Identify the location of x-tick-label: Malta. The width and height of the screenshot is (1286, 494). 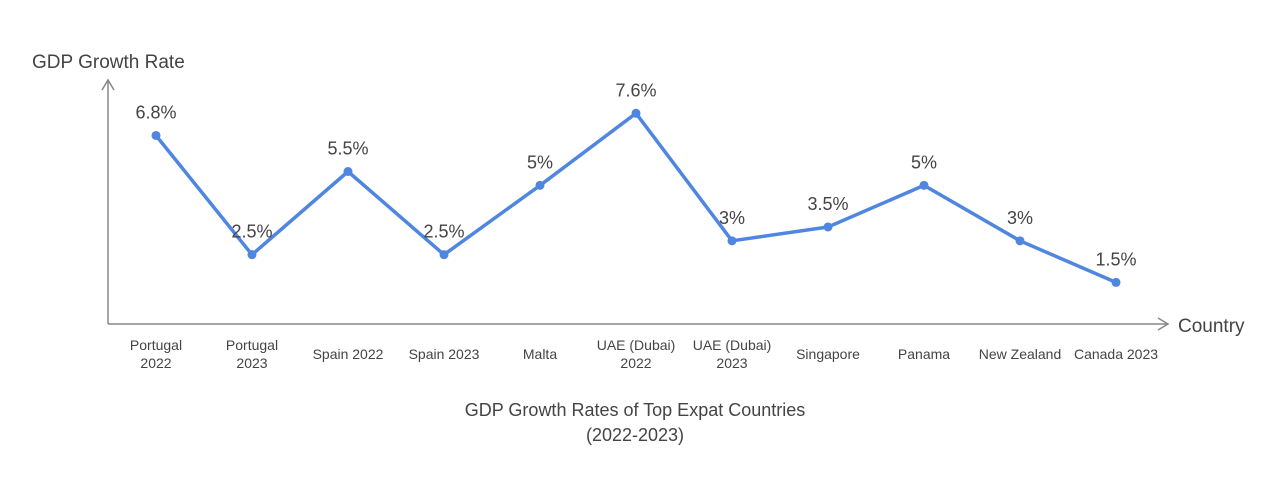
(540, 354).